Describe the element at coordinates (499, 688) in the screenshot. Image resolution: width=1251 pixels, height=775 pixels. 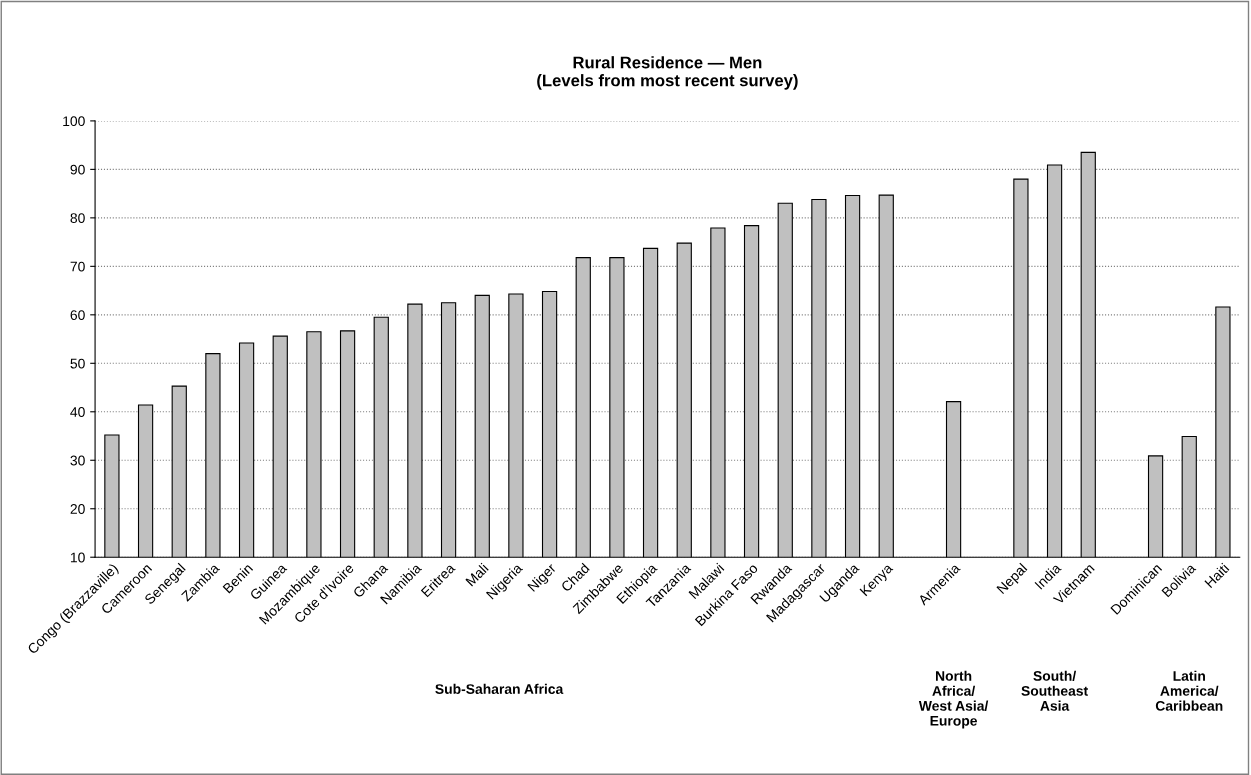
I see `text: Sub-Saharan Africa` at that location.